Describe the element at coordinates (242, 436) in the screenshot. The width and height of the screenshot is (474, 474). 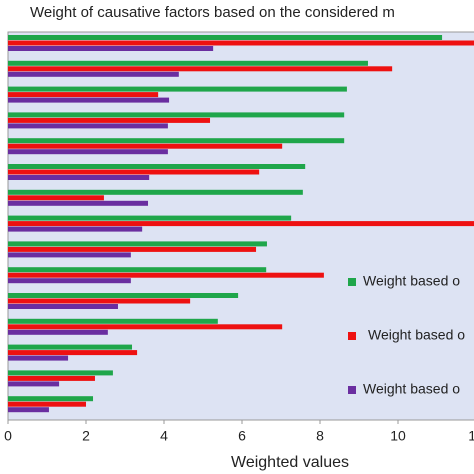
I see `x-tick-label: 6` at that location.